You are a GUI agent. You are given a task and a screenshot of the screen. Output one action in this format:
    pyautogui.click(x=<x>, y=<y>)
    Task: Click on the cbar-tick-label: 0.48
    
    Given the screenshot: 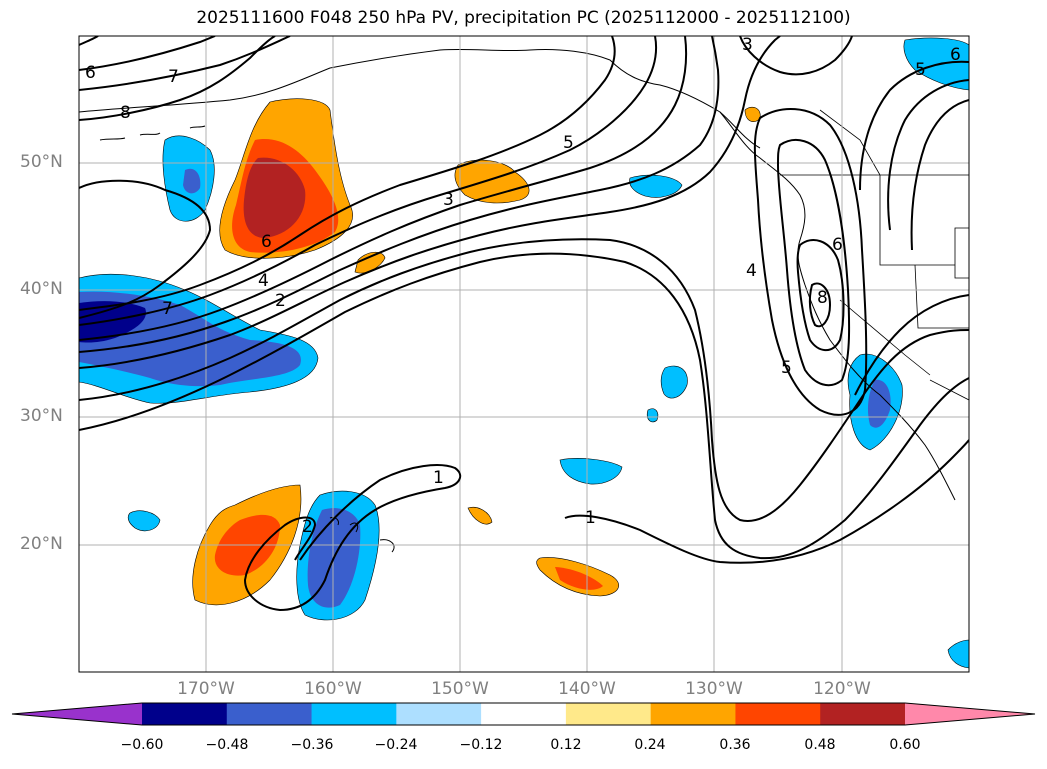 What is the action you would take?
    pyautogui.click(x=820, y=745)
    